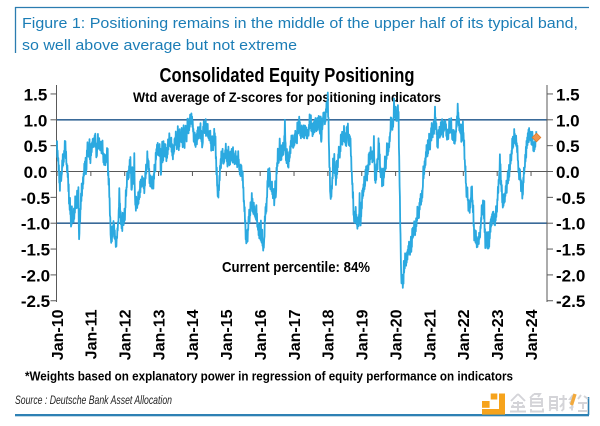  What do you see at coordinates (430, 334) in the screenshot?
I see `svg-text: Jan-21` at bounding box center [430, 334].